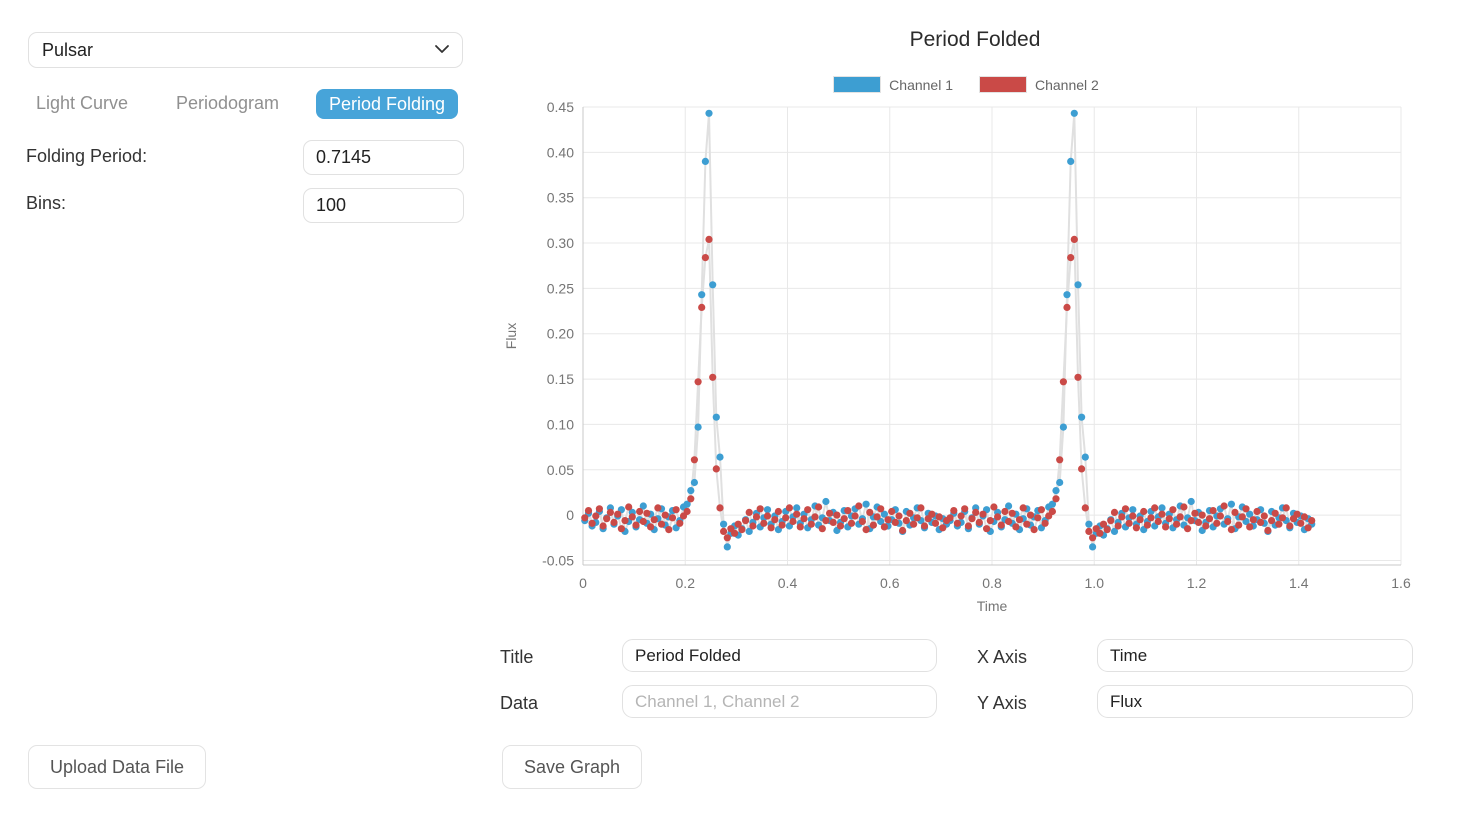 This screenshot has height=814, width=1460. What do you see at coordinates (975, 39) in the screenshot?
I see `chart-title: Period Folded` at bounding box center [975, 39].